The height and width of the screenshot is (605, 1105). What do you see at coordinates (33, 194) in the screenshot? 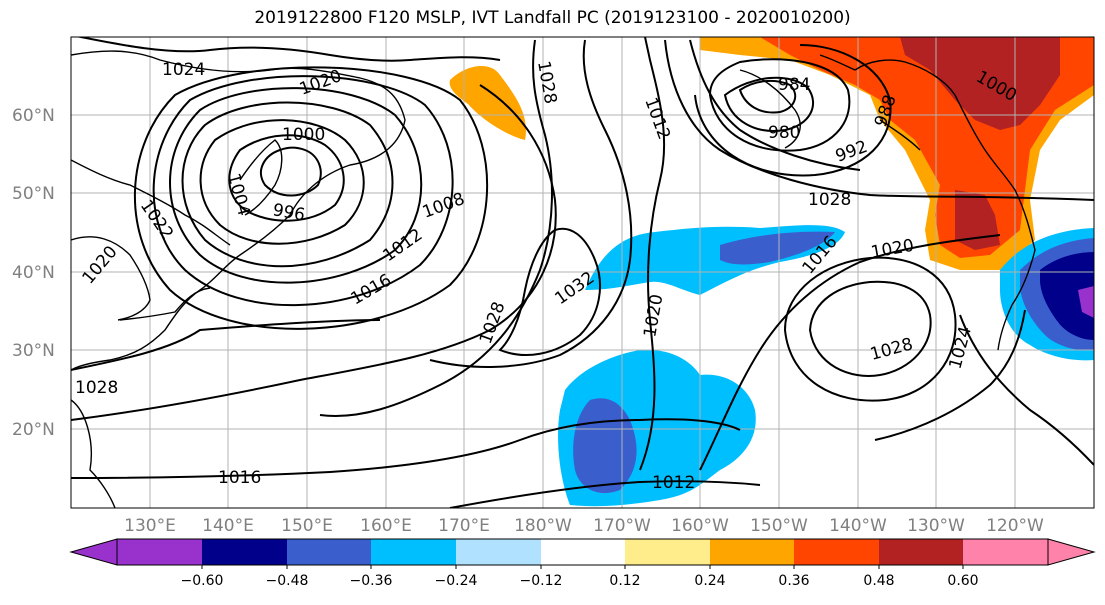
I see `lat-label: 50°N` at bounding box center [33, 194].